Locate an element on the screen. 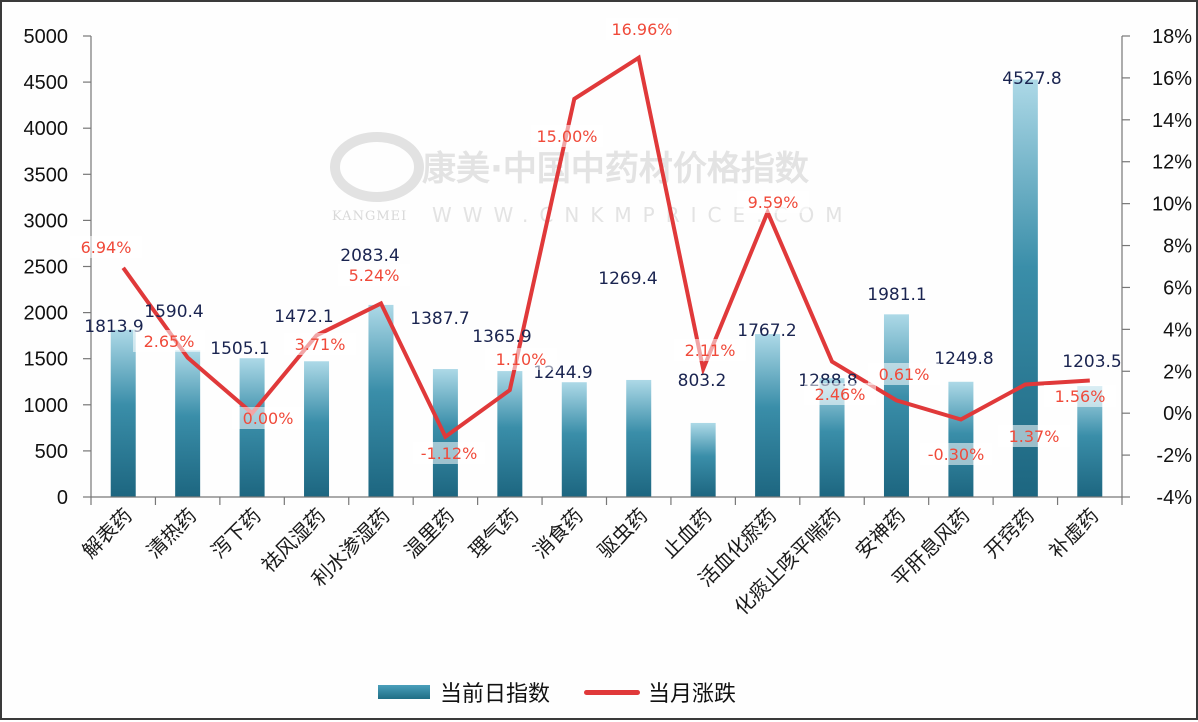  percent-change-label: 1.10% is located at coordinates (521, 359).